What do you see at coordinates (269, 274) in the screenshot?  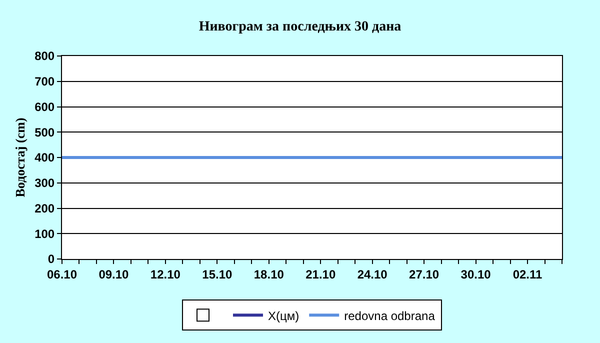 I see `x-tick-label: 18.10` at bounding box center [269, 274].